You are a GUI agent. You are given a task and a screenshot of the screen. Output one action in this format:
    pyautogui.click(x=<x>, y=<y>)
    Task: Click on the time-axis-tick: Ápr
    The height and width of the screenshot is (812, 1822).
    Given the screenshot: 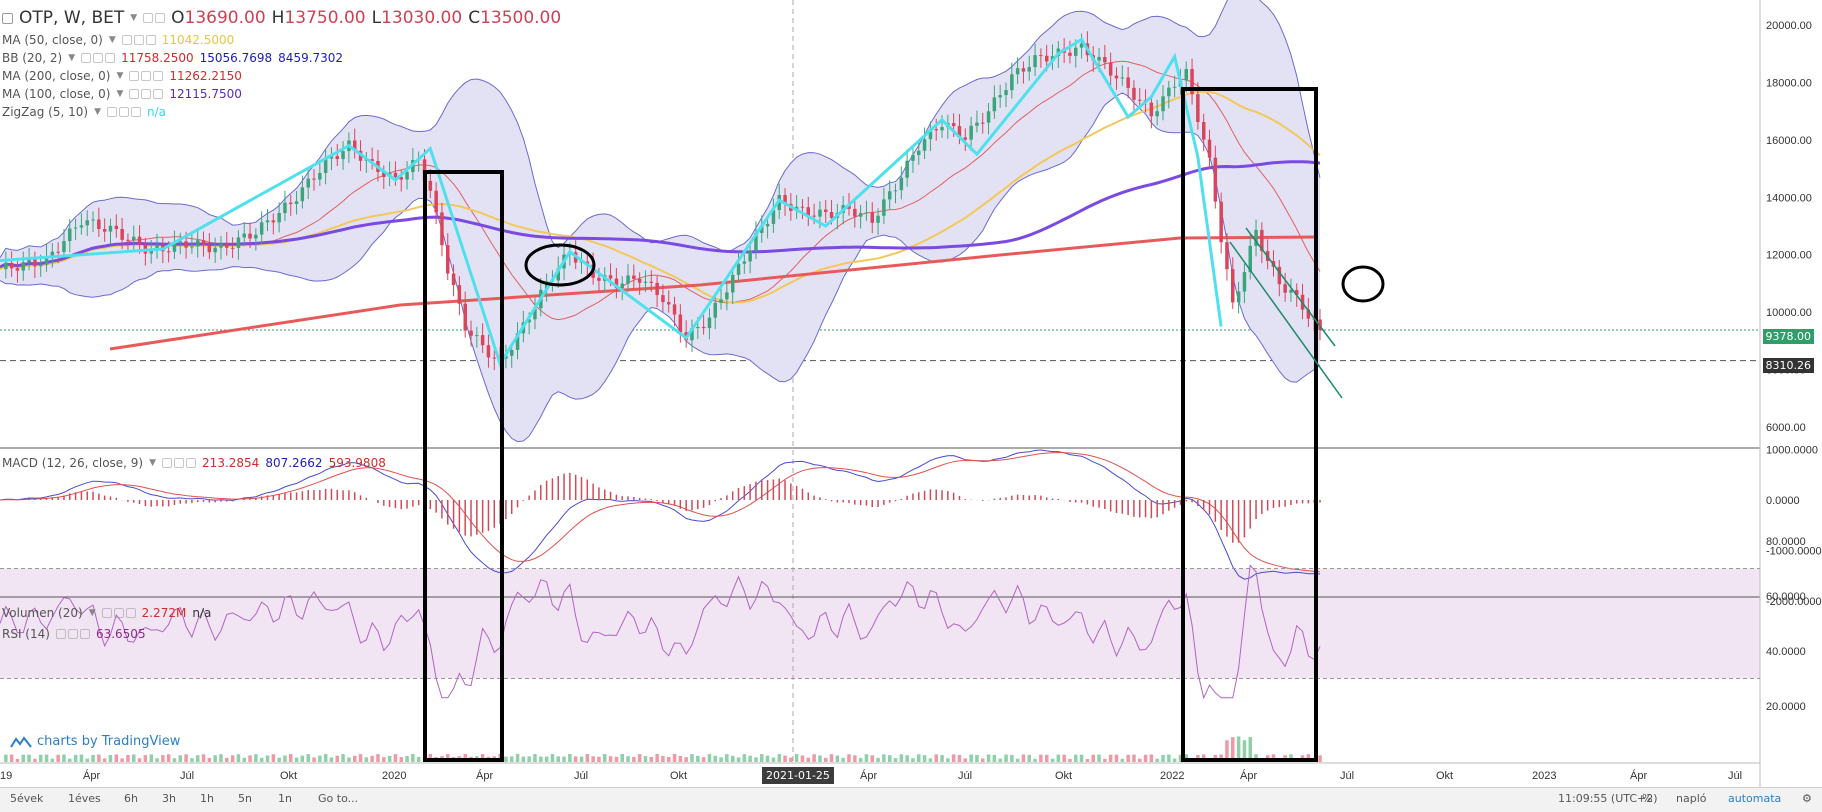 What is the action you would take?
    pyautogui.click(x=484, y=775)
    